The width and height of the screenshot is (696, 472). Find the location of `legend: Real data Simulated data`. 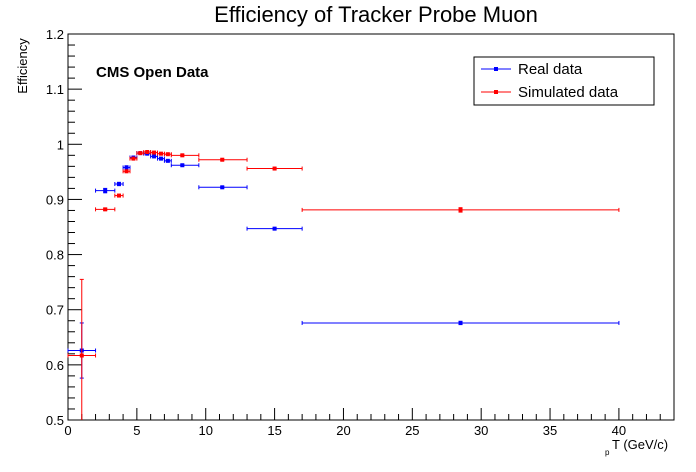

legend: Real data Simulated data is located at coordinates (564, 81).